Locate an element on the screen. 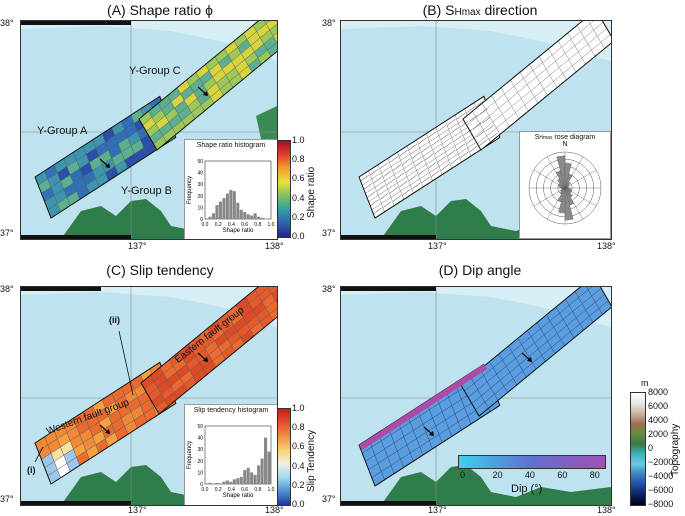 The image size is (685, 516). panel-b-lon-right: 138° is located at coordinates (606, 246).